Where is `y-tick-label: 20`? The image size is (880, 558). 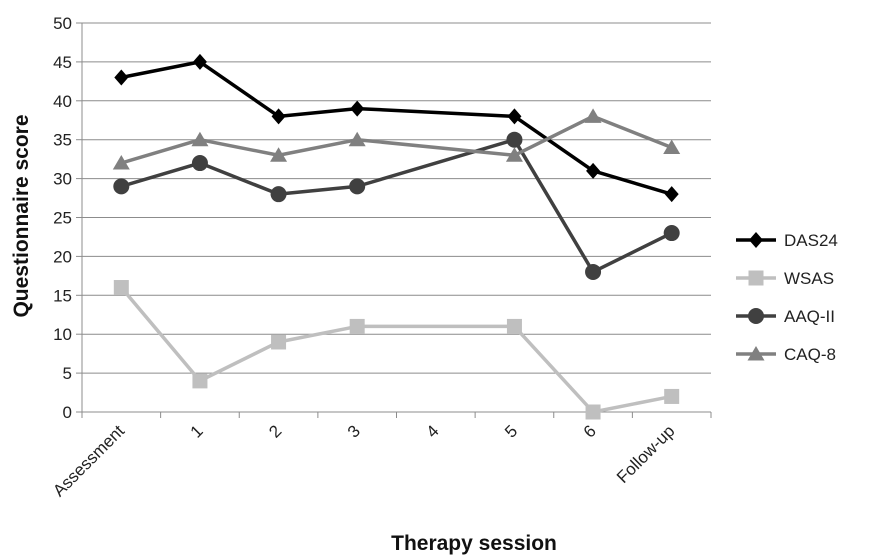
y-tick-label: 20 is located at coordinates (62, 256).